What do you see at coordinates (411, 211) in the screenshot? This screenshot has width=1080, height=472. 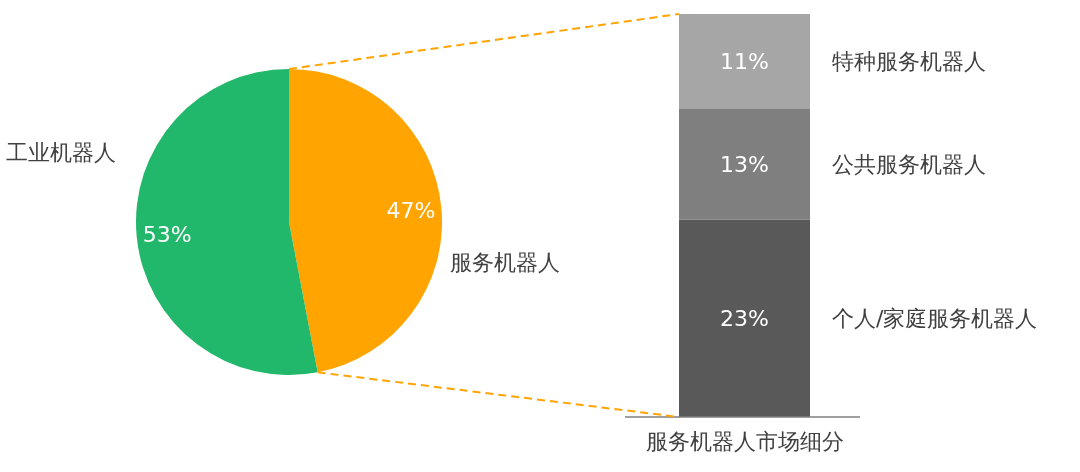 I see `data-label: 47%` at bounding box center [411, 211].